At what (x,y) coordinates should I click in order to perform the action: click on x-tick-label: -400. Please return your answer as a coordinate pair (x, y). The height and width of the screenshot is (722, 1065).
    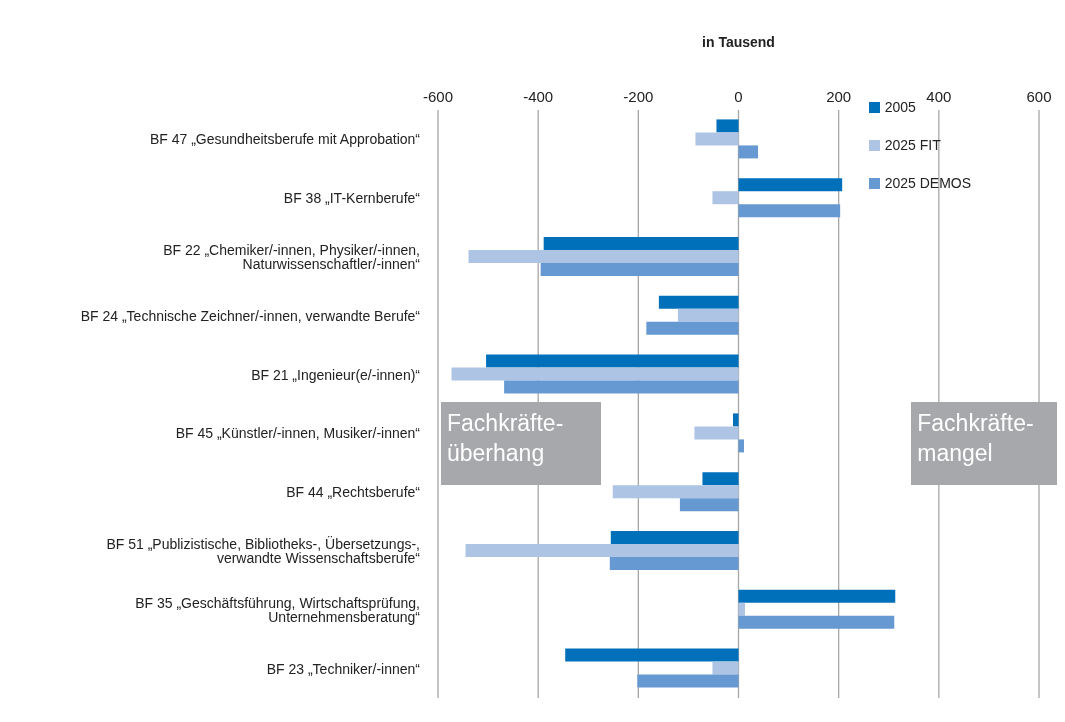
    Looking at the image, I should click on (538, 96).